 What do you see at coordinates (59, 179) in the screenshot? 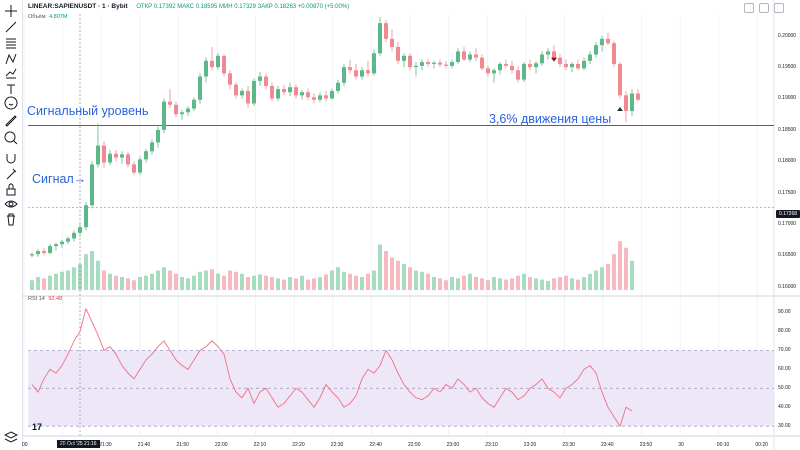
I see `signal-annotation: Сигнал→` at bounding box center [59, 179].